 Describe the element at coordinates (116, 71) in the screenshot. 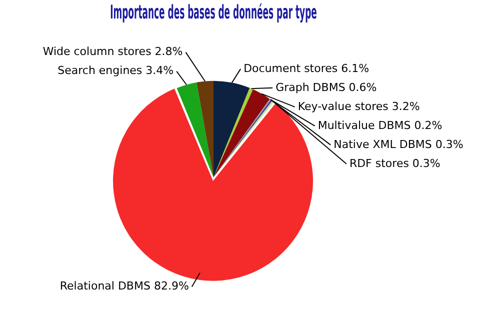

I see `slice-label: Search engines 3.4%` at that location.